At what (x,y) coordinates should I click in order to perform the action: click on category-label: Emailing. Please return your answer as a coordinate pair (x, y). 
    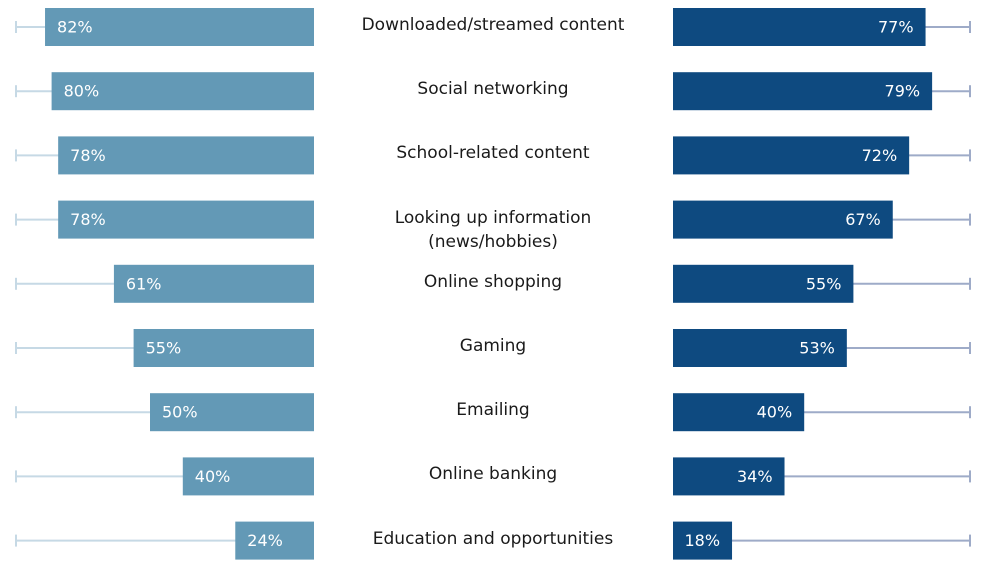
    Looking at the image, I should click on (493, 410).